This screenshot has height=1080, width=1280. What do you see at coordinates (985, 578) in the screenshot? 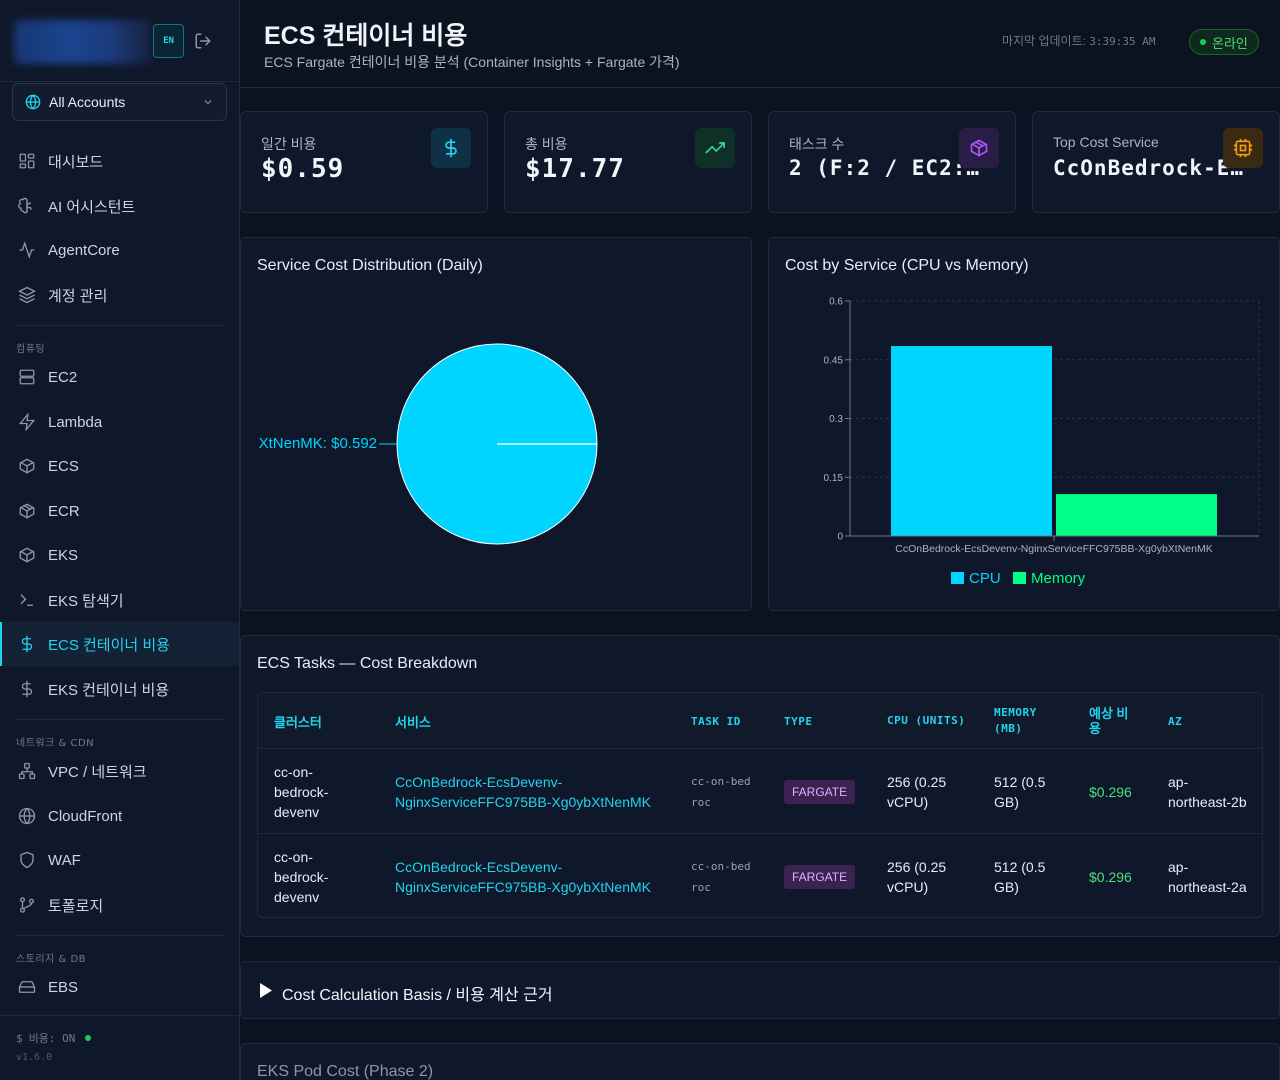
I see `legend-label-cpu: CPU` at bounding box center [985, 578].